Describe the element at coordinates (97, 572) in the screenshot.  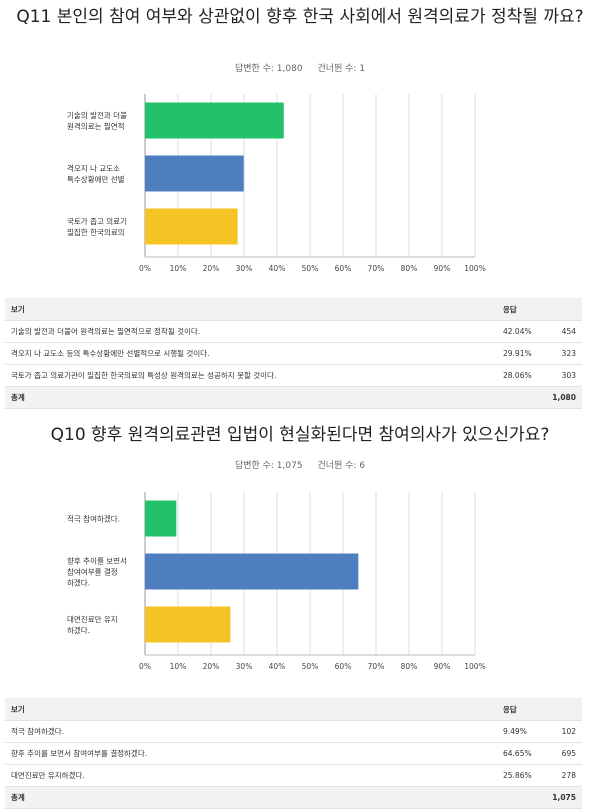
I see `y-category-label: 향후 추이를 보면서 참여여부를 결정 하겠다.` at that location.